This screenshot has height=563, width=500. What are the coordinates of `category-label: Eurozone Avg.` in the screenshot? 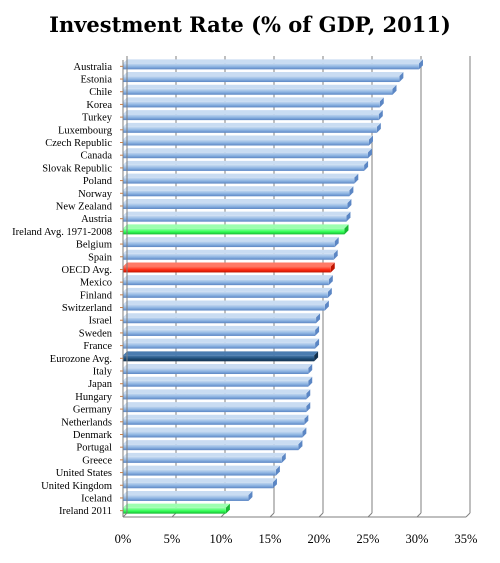 It's located at (81, 359).